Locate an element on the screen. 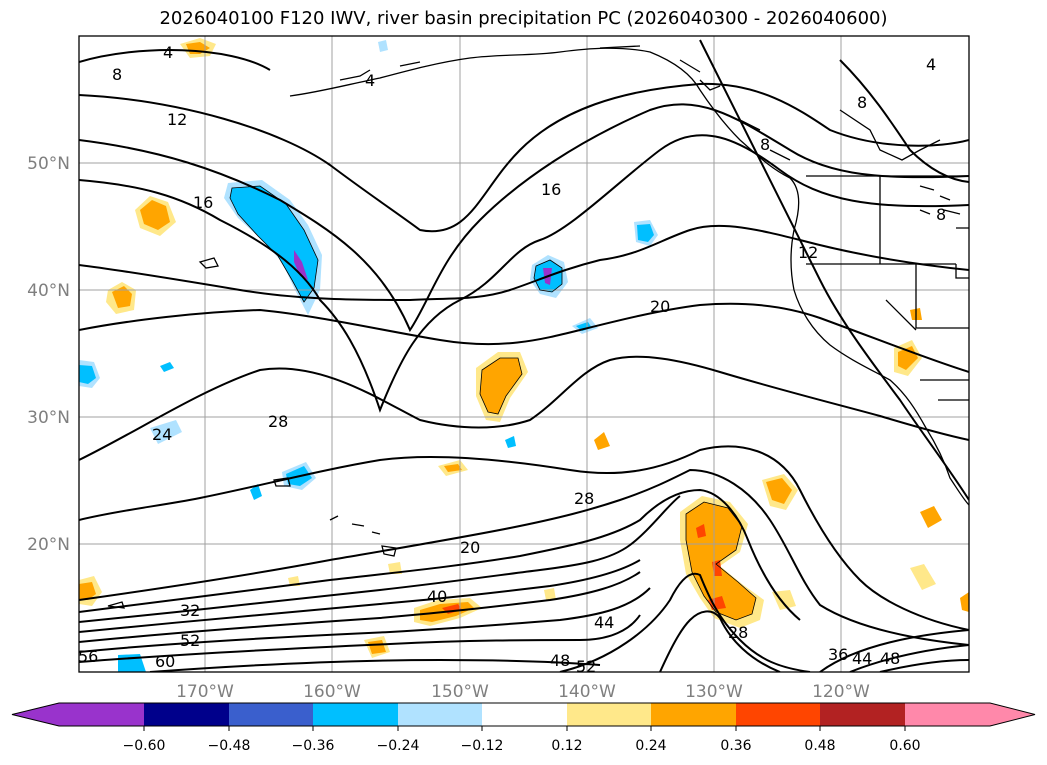 This screenshot has height=765, width=1047. colorbar-ticks is located at coordinates (524, 728).